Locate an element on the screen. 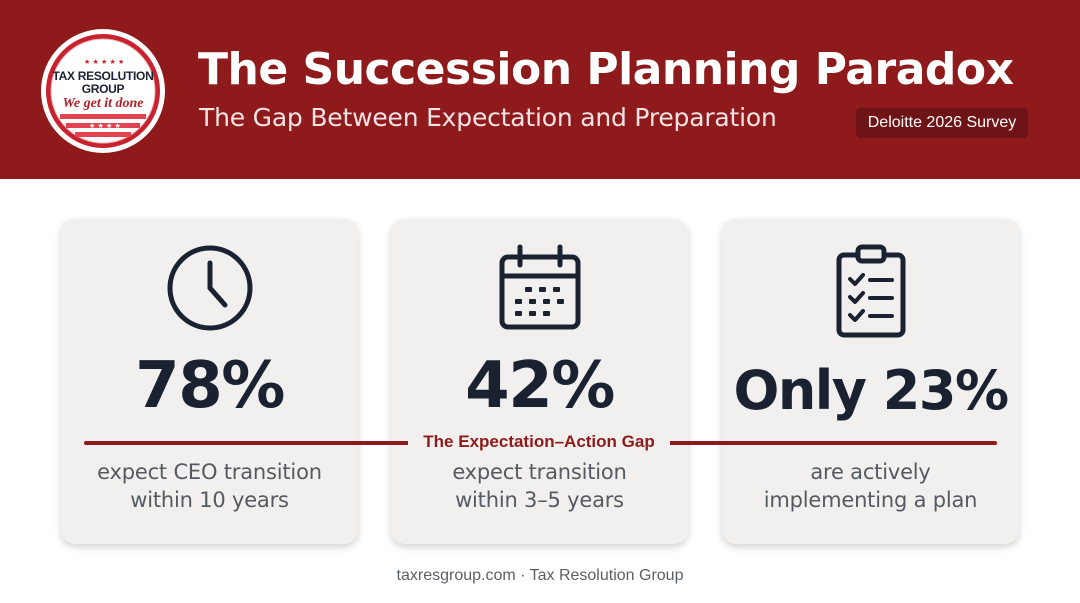  logo-line-1: TAX RESOLUTION is located at coordinates (103, 76).